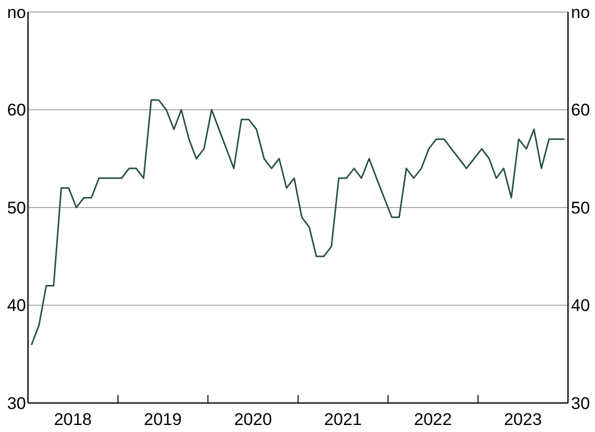  Describe the element at coordinates (523, 419) in the screenshot. I see `x-tick-label: 2023` at that location.